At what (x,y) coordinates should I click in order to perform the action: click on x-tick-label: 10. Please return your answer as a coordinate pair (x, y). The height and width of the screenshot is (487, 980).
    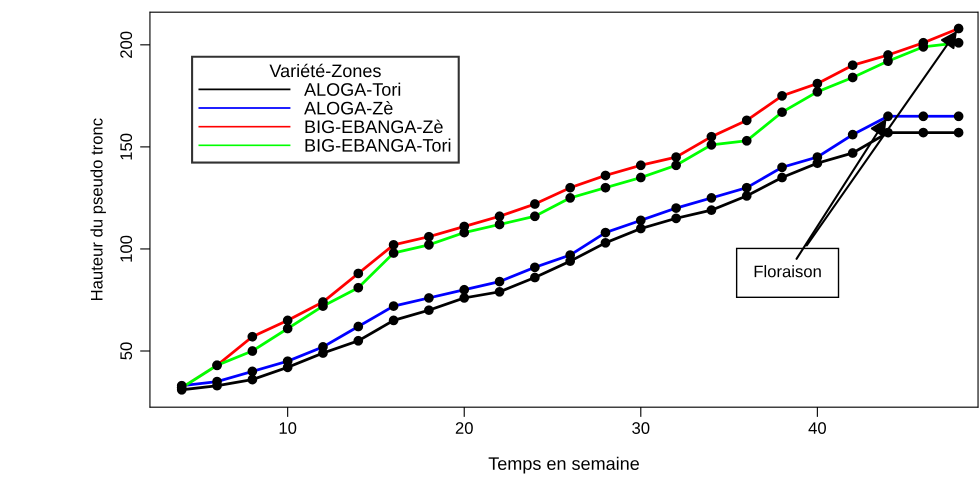
    Looking at the image, I should click on (288, 428).